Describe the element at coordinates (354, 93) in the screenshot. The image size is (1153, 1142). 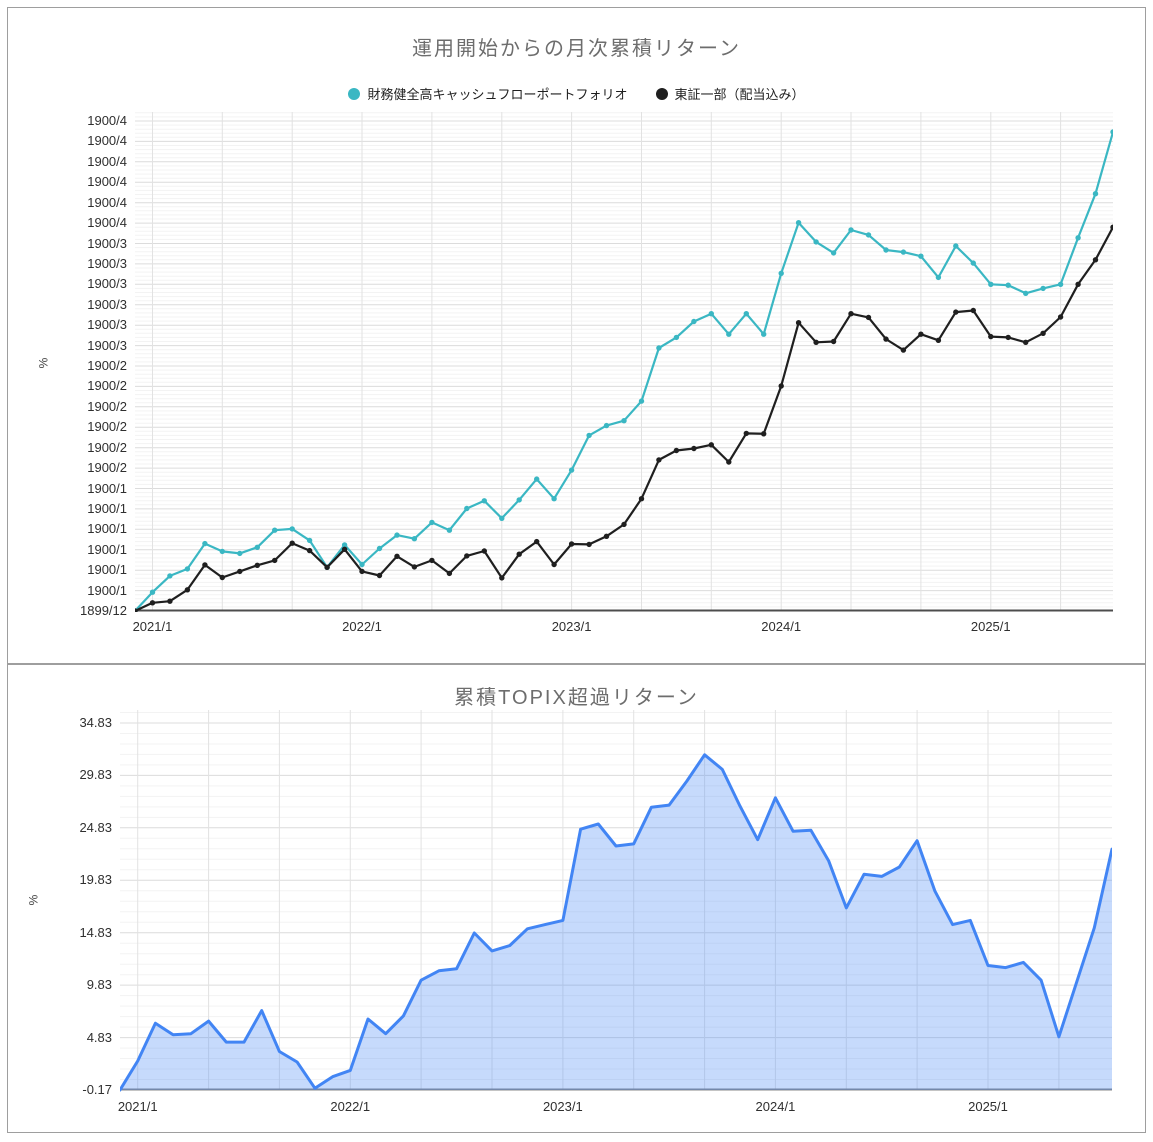
I see `portfolio-series-dot-icon` at that location.